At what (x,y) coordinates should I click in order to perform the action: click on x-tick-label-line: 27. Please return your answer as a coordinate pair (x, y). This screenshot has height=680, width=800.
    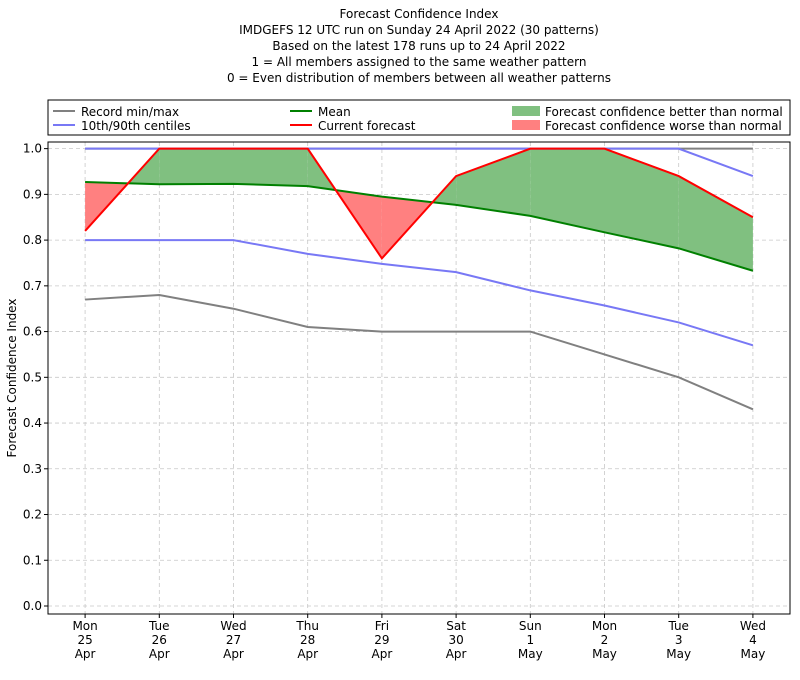
    Looking at the image, I should click on (233, 640).